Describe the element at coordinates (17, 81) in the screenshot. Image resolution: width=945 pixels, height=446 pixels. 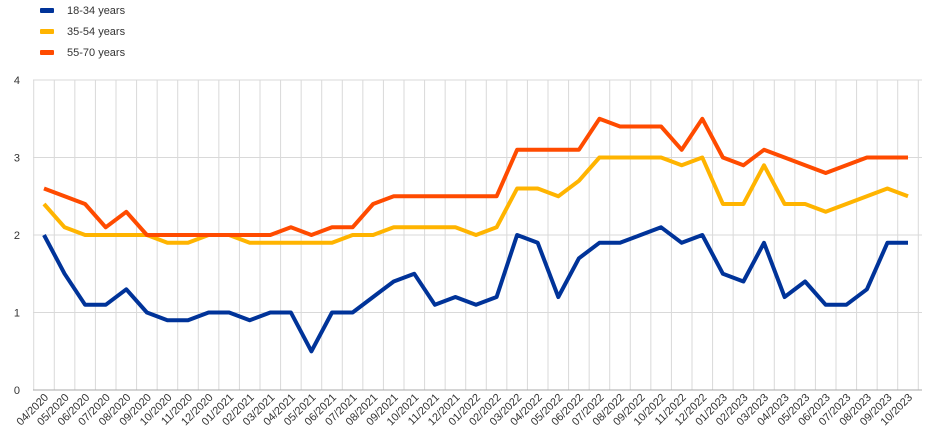
I see `y-tick-label: 4` at that location.